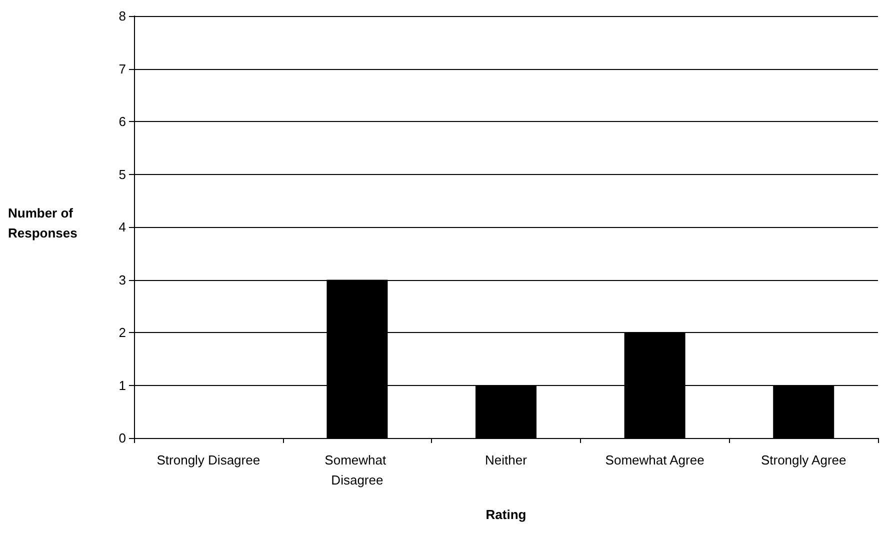 This screenshot has height=536, width=886. I want to click on x-tick-label: Neither, so click(506, 460).